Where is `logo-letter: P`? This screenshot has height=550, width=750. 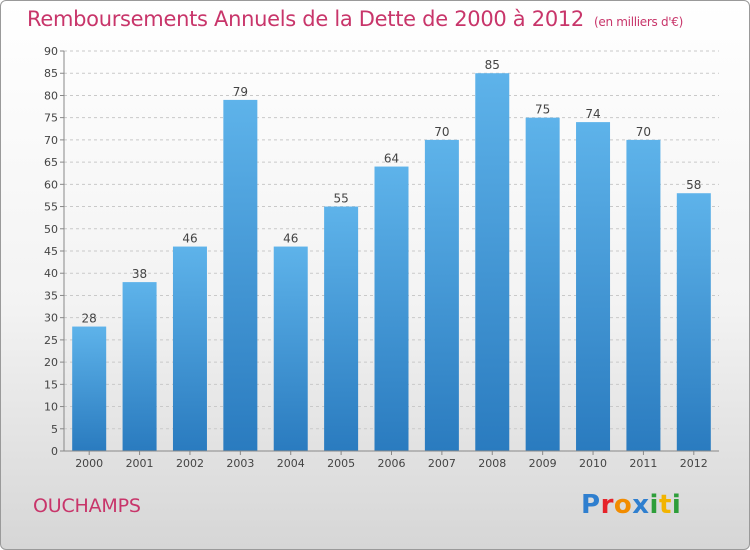
logo-letter: P is located at coordinates (591, 505).